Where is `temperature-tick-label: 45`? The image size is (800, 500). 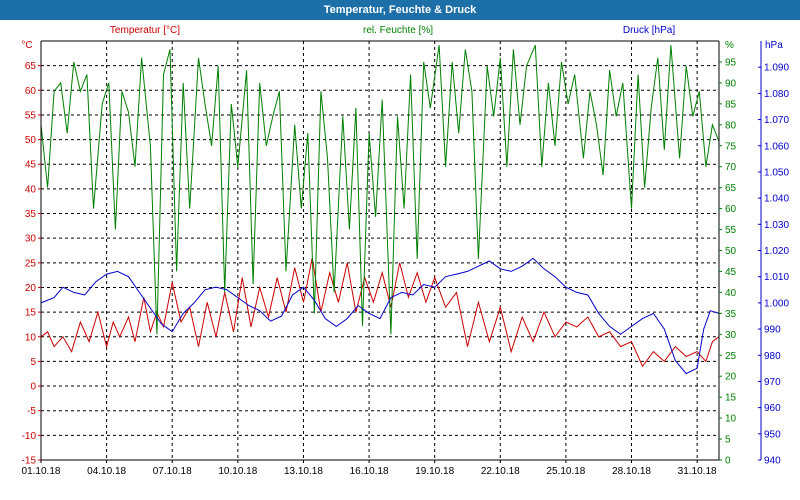
temperature-tick-label: 45 is located at coordinates (31, 165).